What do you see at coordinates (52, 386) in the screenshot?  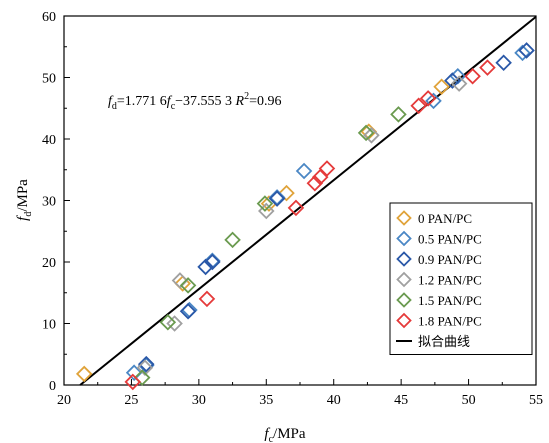 I see `y-tick-label: 0` at bounding box center [52, 386].